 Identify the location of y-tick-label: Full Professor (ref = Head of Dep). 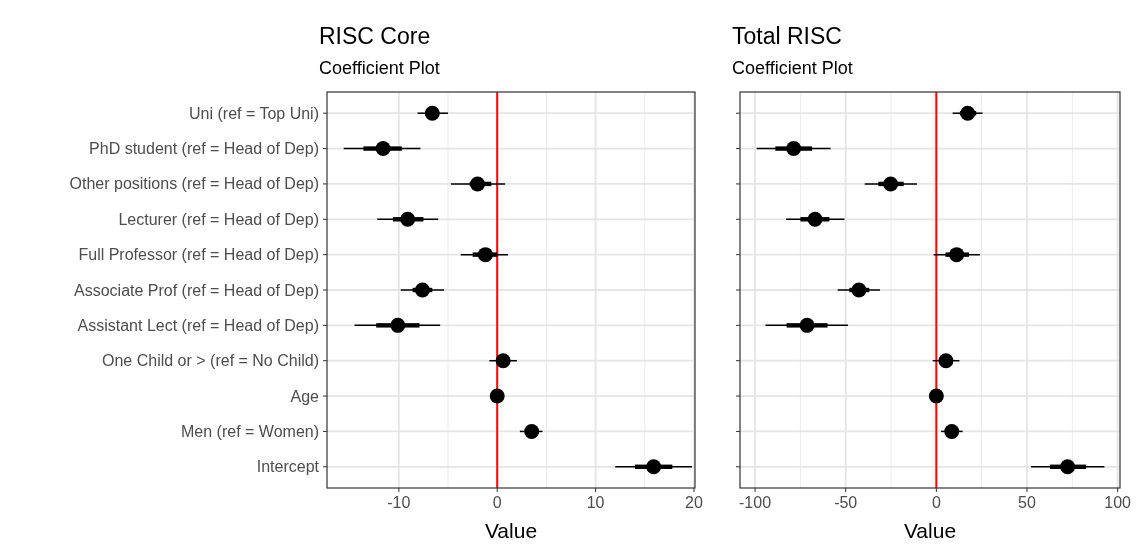
(198, 255).